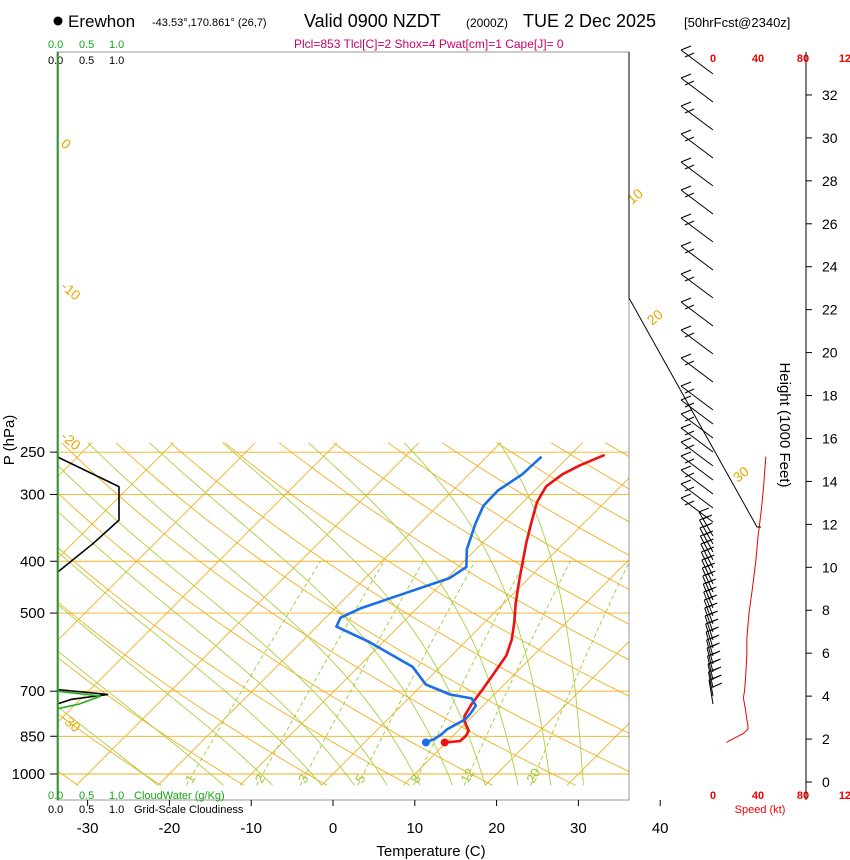  I want to click on surface-temperature-marker, so click(444, 742).